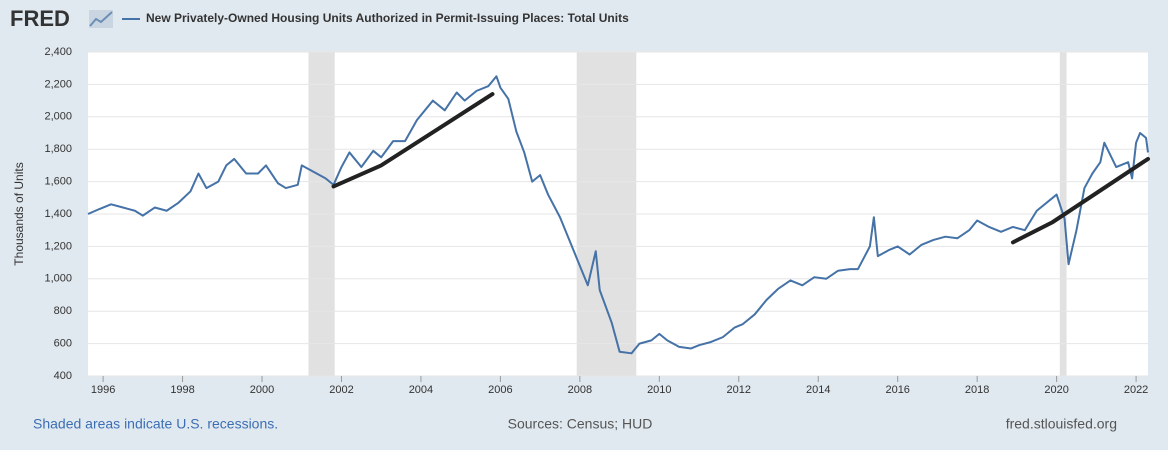 This screenshot has width=1168, height=450. Describe the element at coordinates (977, 390) in the screenshot. I see `x-tick-label: 2018` at that location.